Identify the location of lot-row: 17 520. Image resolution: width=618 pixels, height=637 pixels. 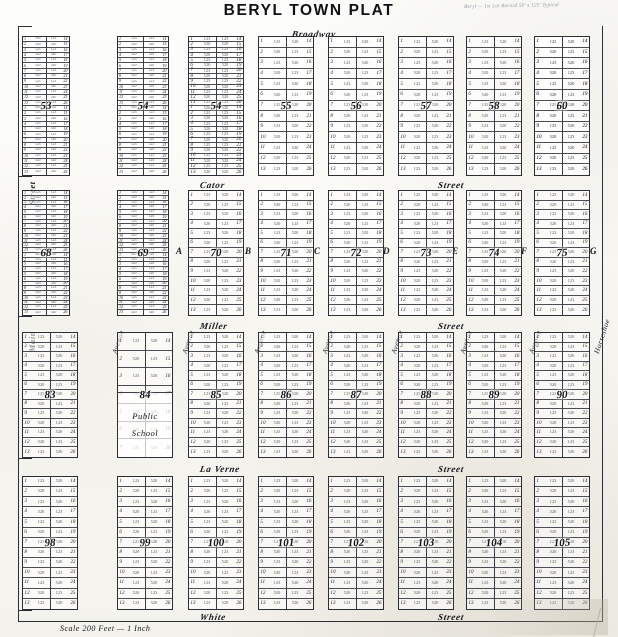
(155, 55).